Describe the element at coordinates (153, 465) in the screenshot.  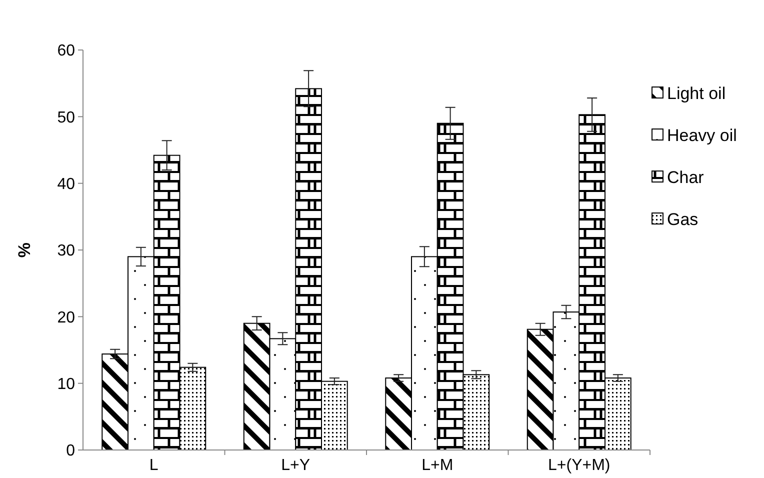
I see `x-tick-label: L` at that location.